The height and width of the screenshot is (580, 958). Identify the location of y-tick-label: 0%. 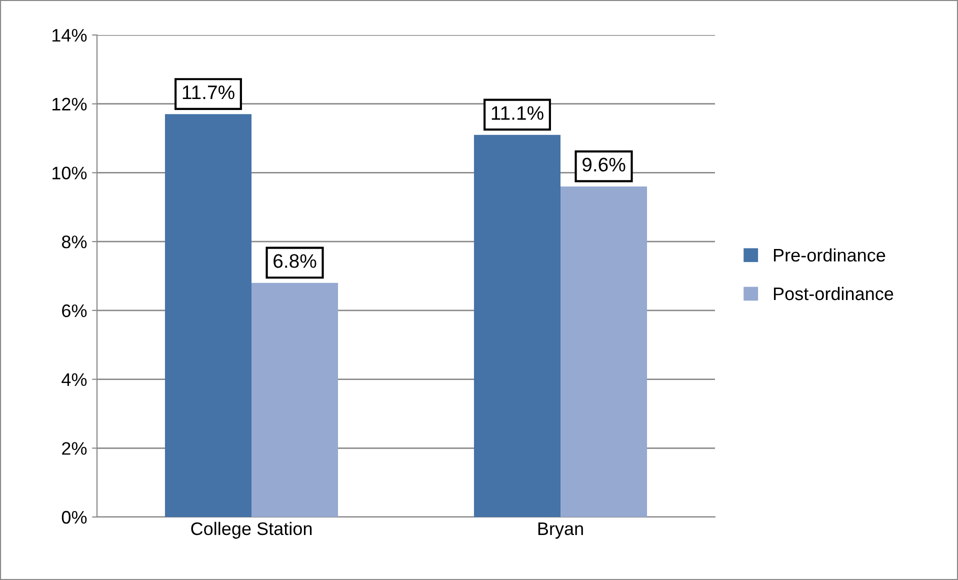
(74, 517).